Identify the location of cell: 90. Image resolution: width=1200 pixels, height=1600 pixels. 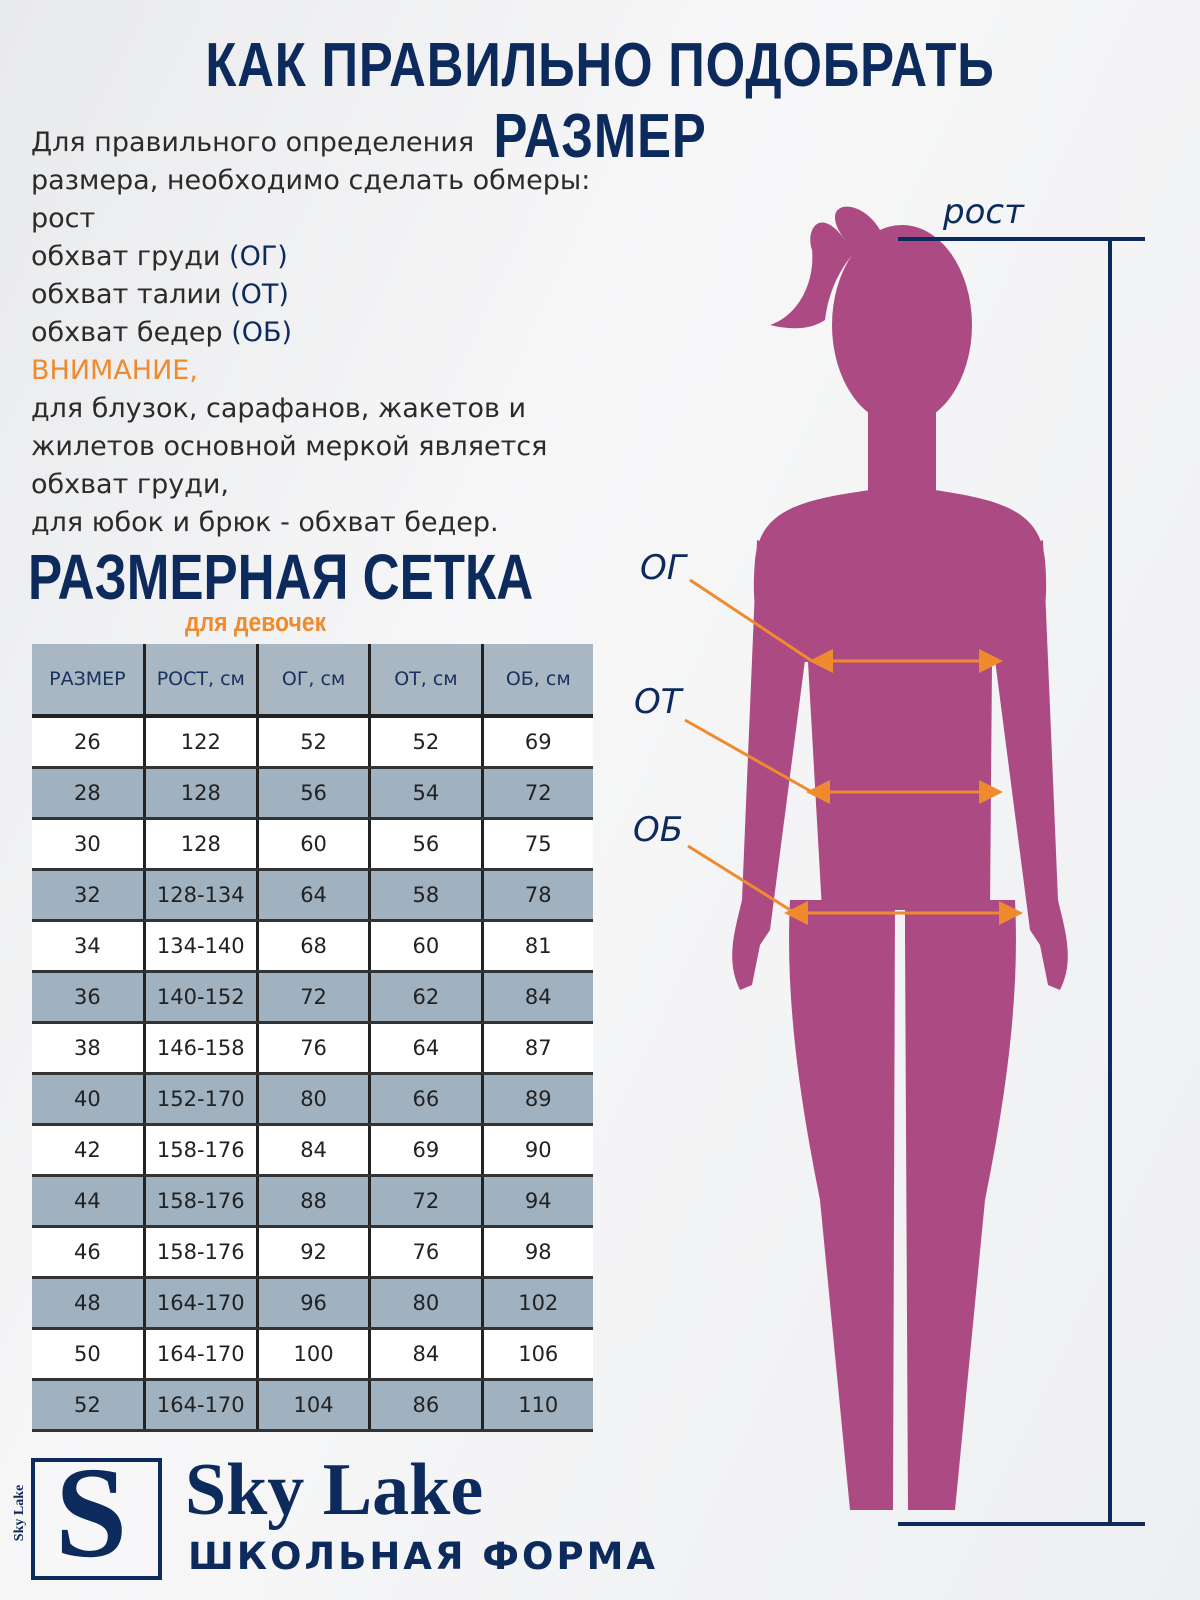
(536, 1150).